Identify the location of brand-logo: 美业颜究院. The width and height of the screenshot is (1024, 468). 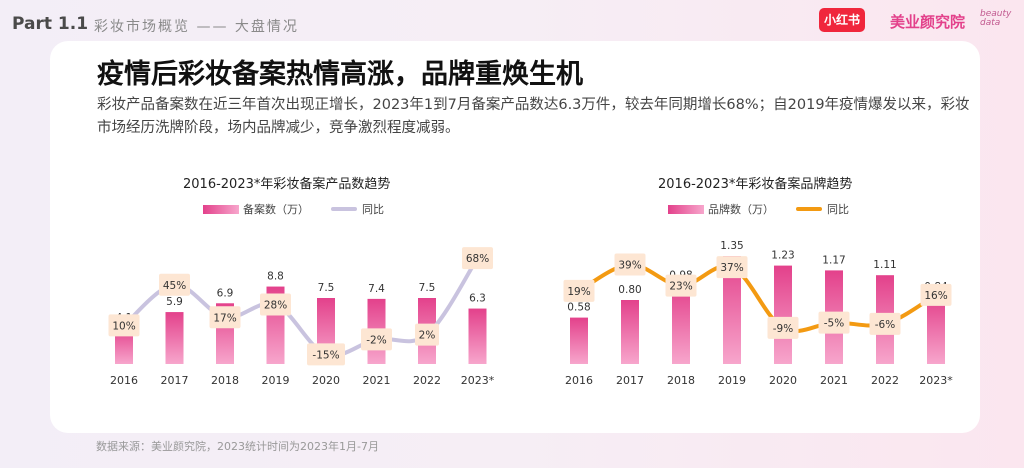
(928, 22).